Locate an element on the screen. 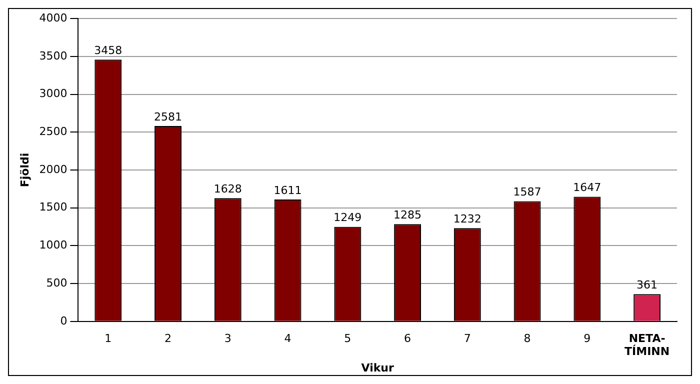 This screenshot has width=700, height=384. x-axis-title: Vikur is located at coordinates (377, 367).